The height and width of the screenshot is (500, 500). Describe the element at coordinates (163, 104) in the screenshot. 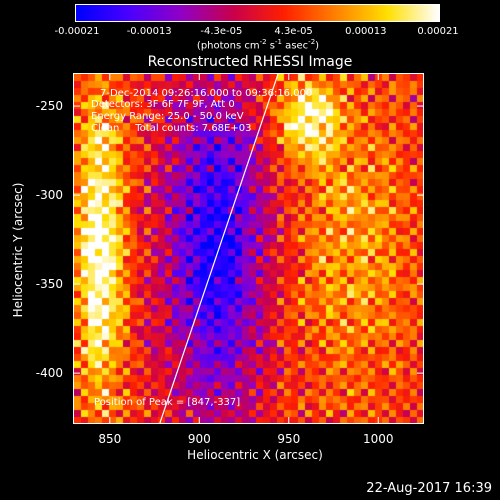

I see `detectors-annotation: Detectors: 3F 6F 7F 9F, Att 0` at that location.